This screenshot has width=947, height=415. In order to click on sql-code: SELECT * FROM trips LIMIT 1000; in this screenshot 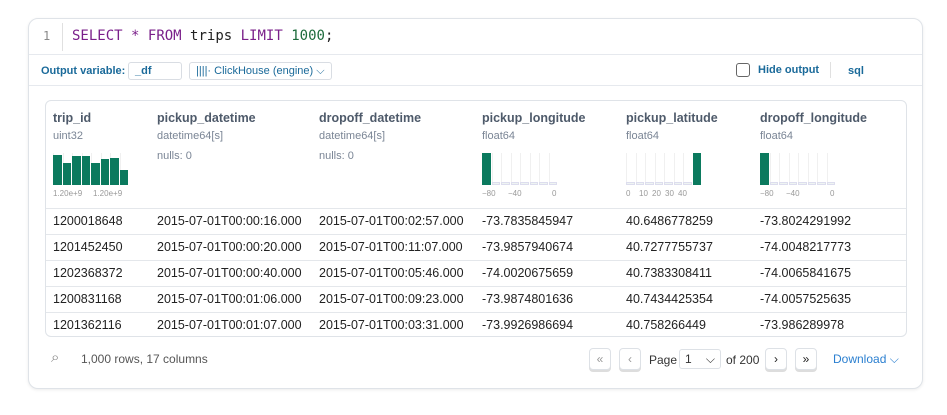, I will do `click(202, 36)`.